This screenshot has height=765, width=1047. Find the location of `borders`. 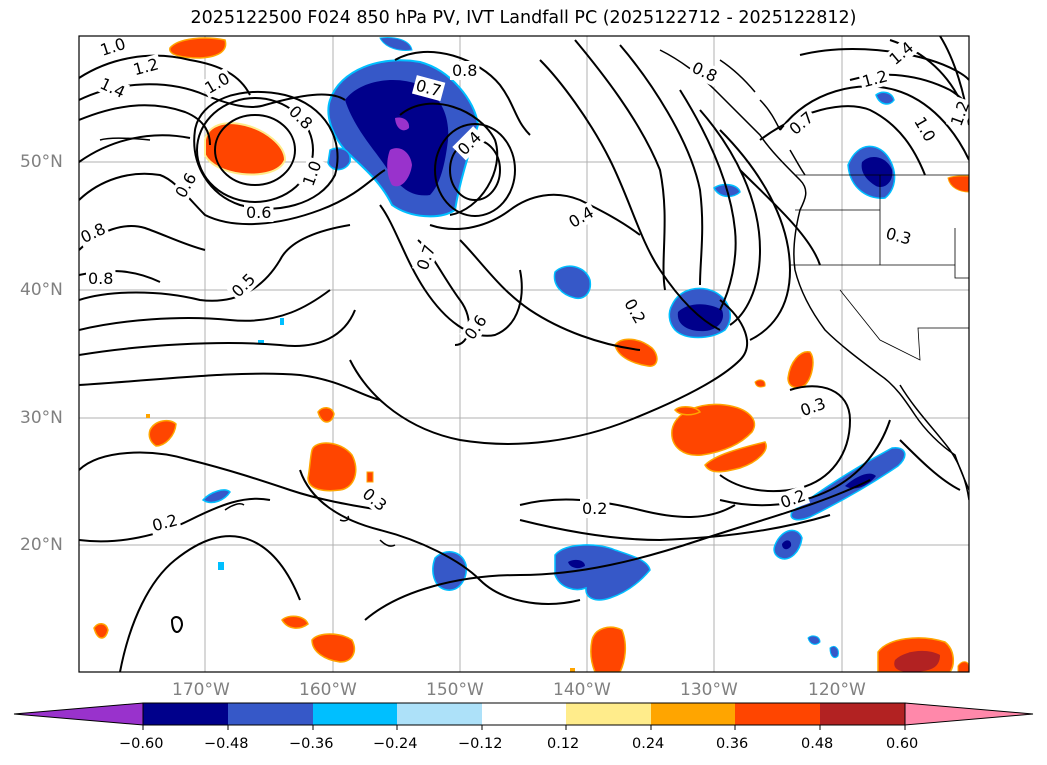

borders is located at coordinates (879, 267).